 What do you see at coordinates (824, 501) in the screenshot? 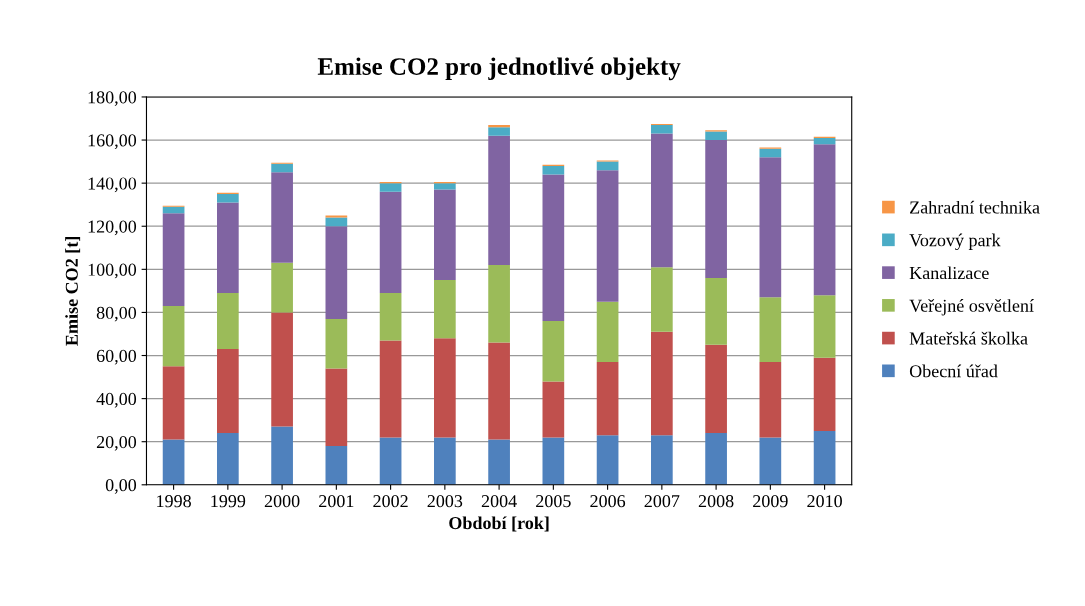
I see `x-tick-label: 2010` at bounding box center [824, 501].